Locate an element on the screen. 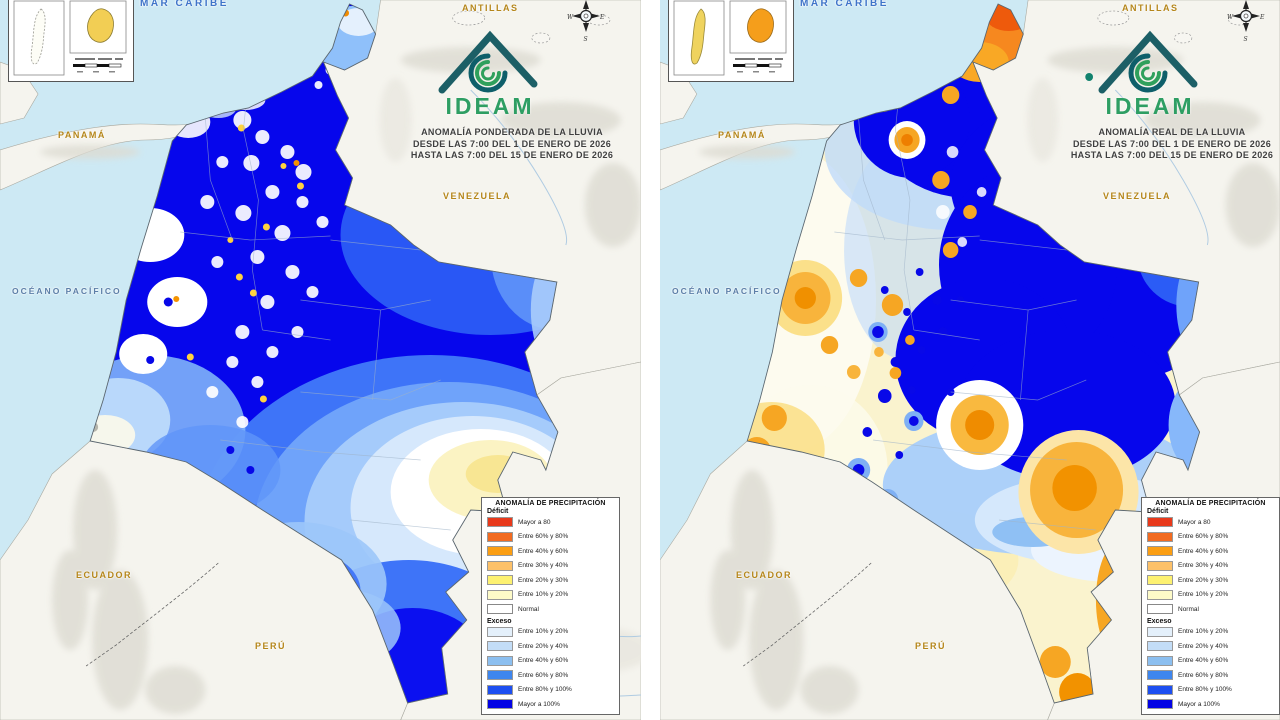 The height and width of the screenshot is (720, 1280). map-title-line2: DESDE LAS 7:00 DEL 1 DE ENERO DE 2026 is located at coordinates (1172, 143).